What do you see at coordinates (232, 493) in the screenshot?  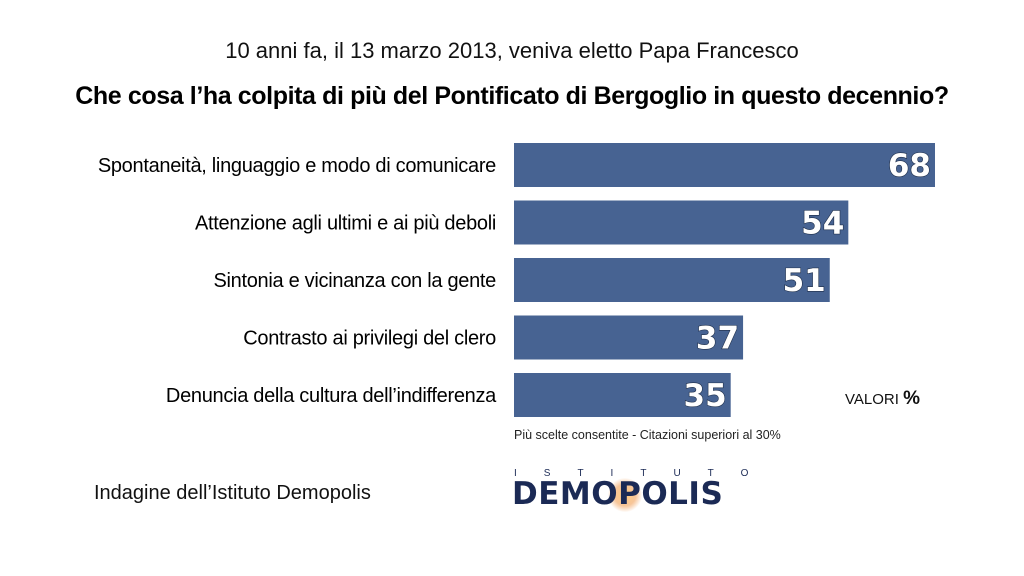 I see `source-label: Indagine dell’Istituto Demopolis` at bounding box center [232, 493].